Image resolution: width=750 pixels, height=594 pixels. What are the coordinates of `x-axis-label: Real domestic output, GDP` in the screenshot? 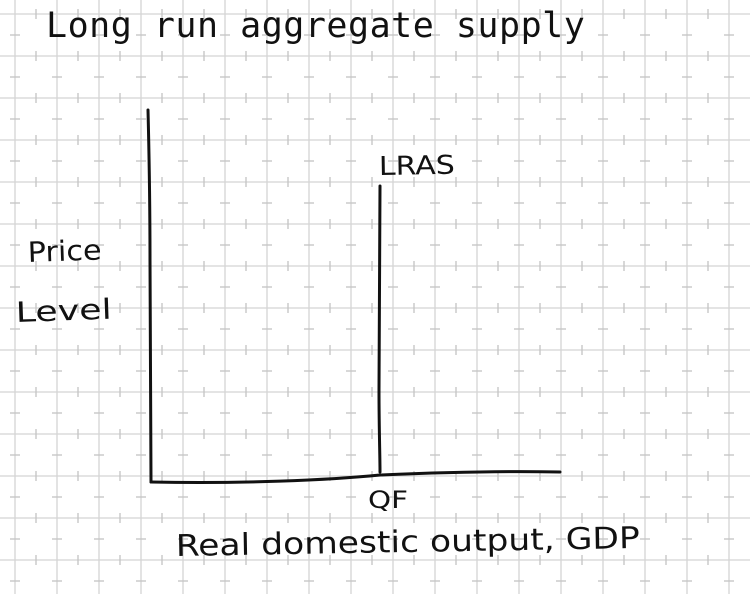 It's located at (408, 542).